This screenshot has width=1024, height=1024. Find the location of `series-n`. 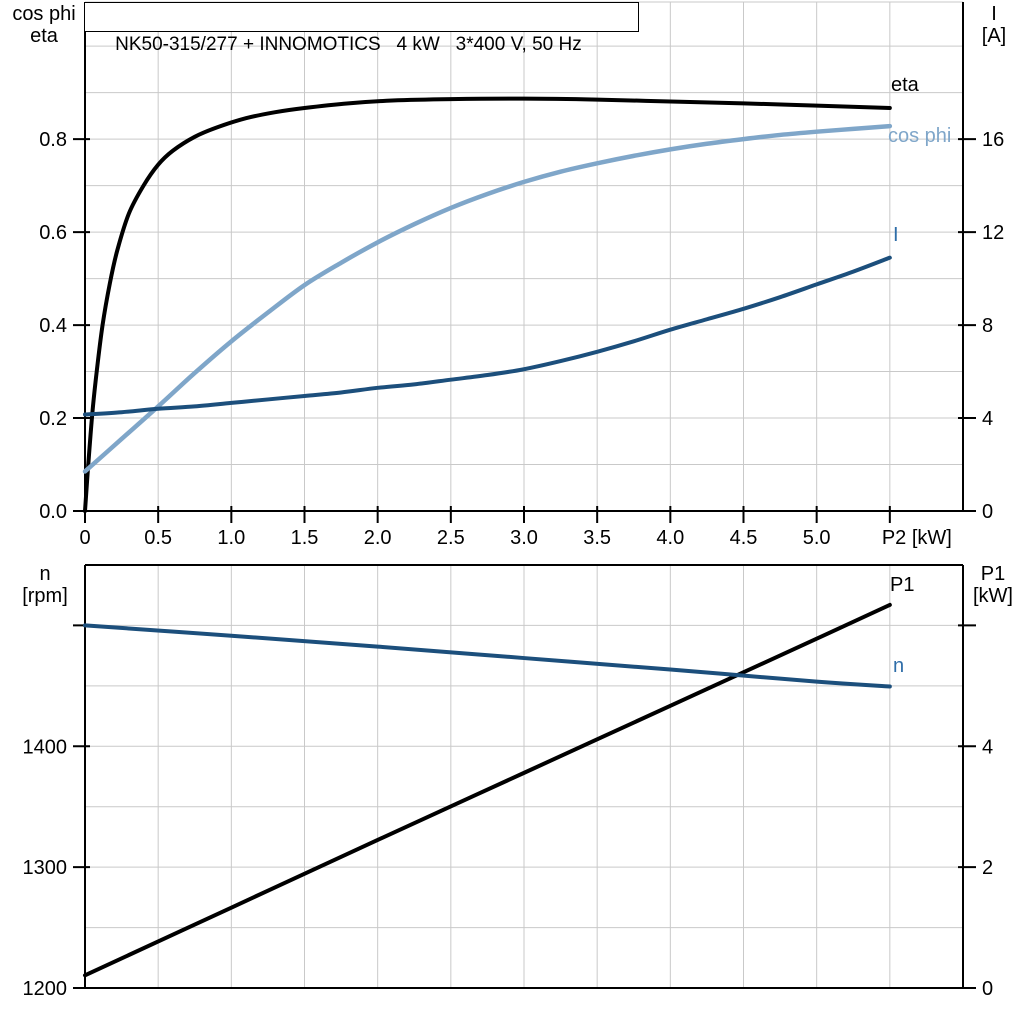

series-n is located at coordinates (487, 656).